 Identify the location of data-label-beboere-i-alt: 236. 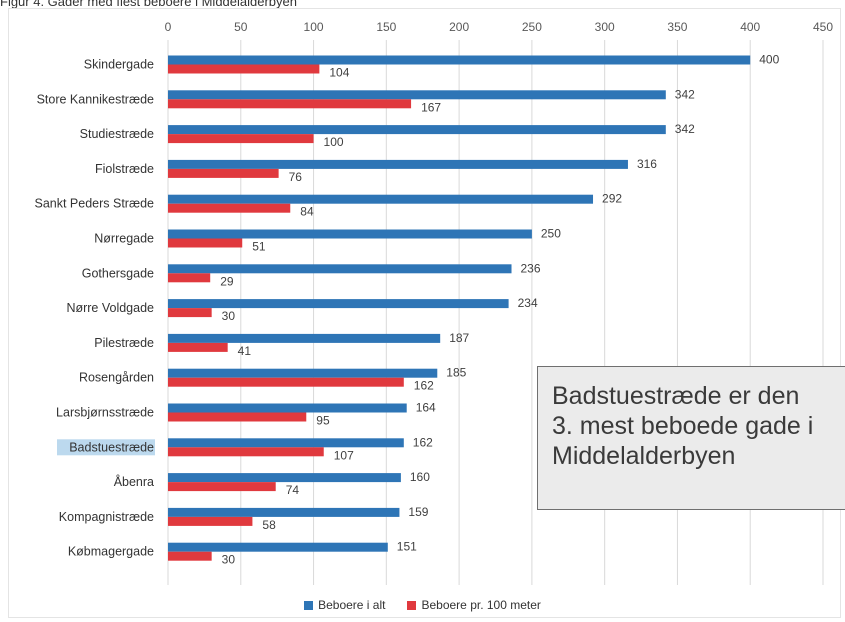
(531, 268).